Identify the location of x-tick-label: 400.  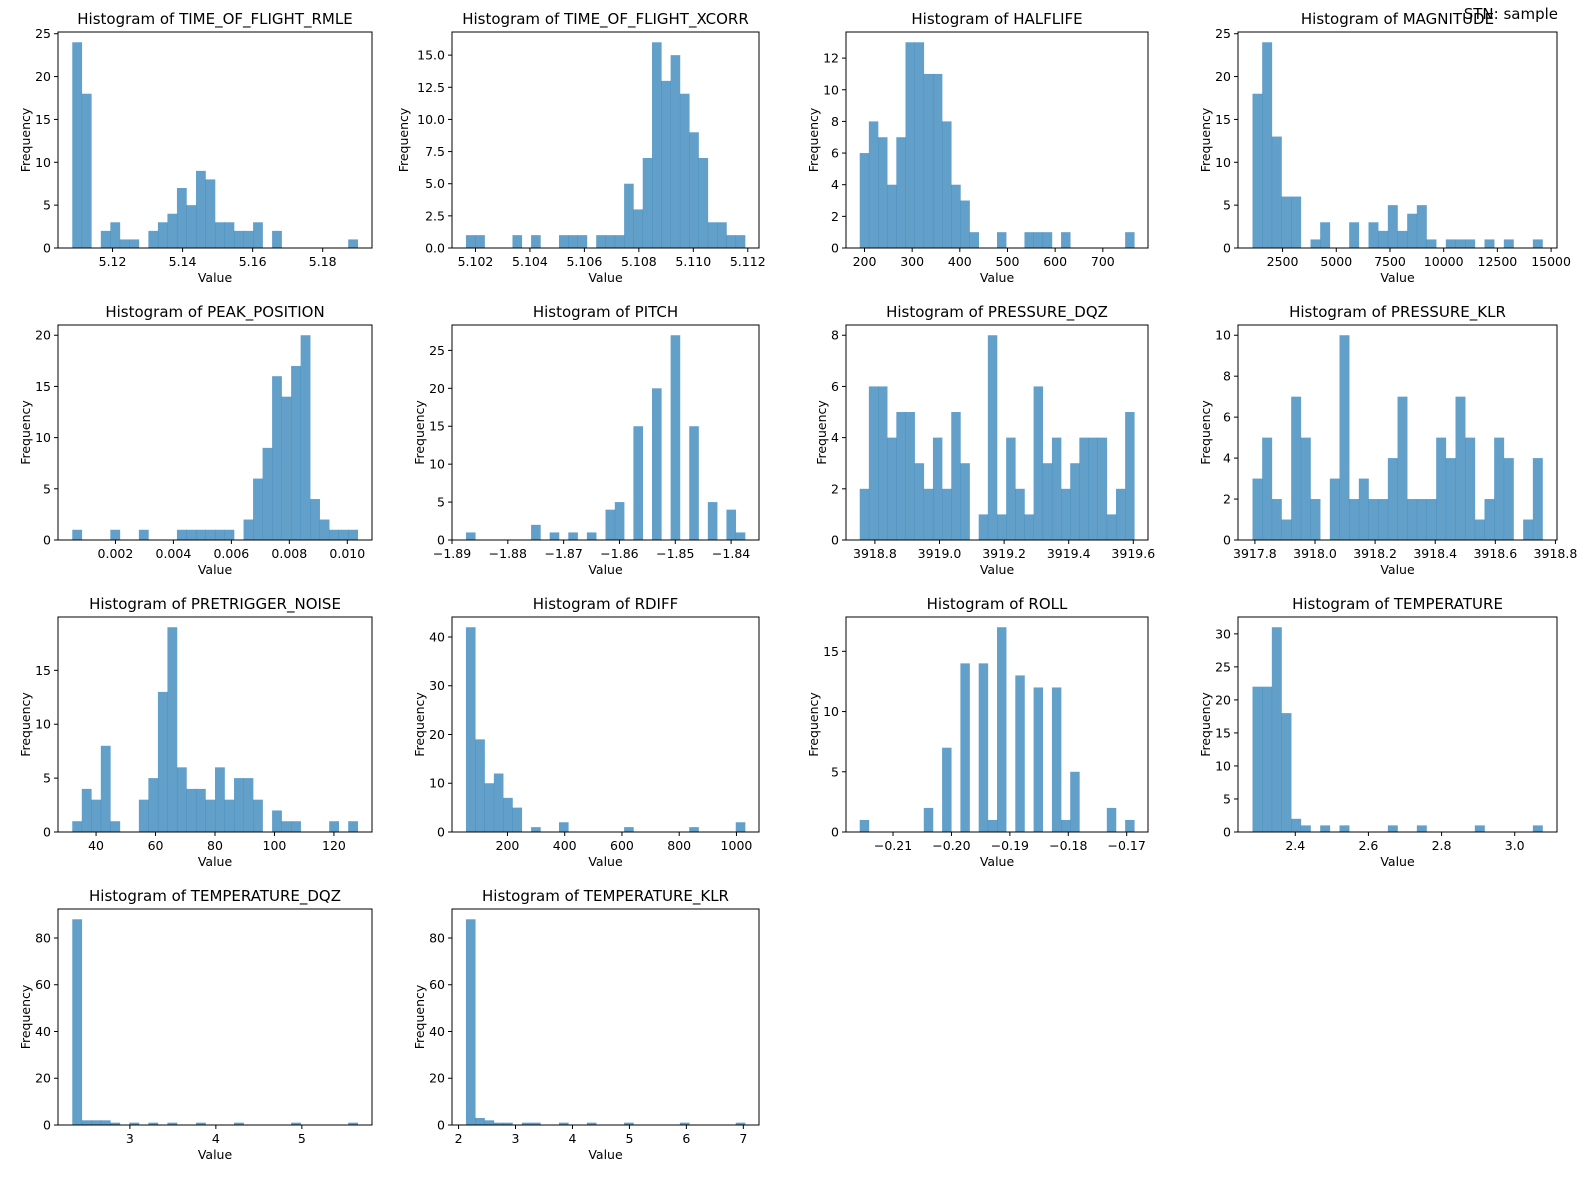
(960, 261).